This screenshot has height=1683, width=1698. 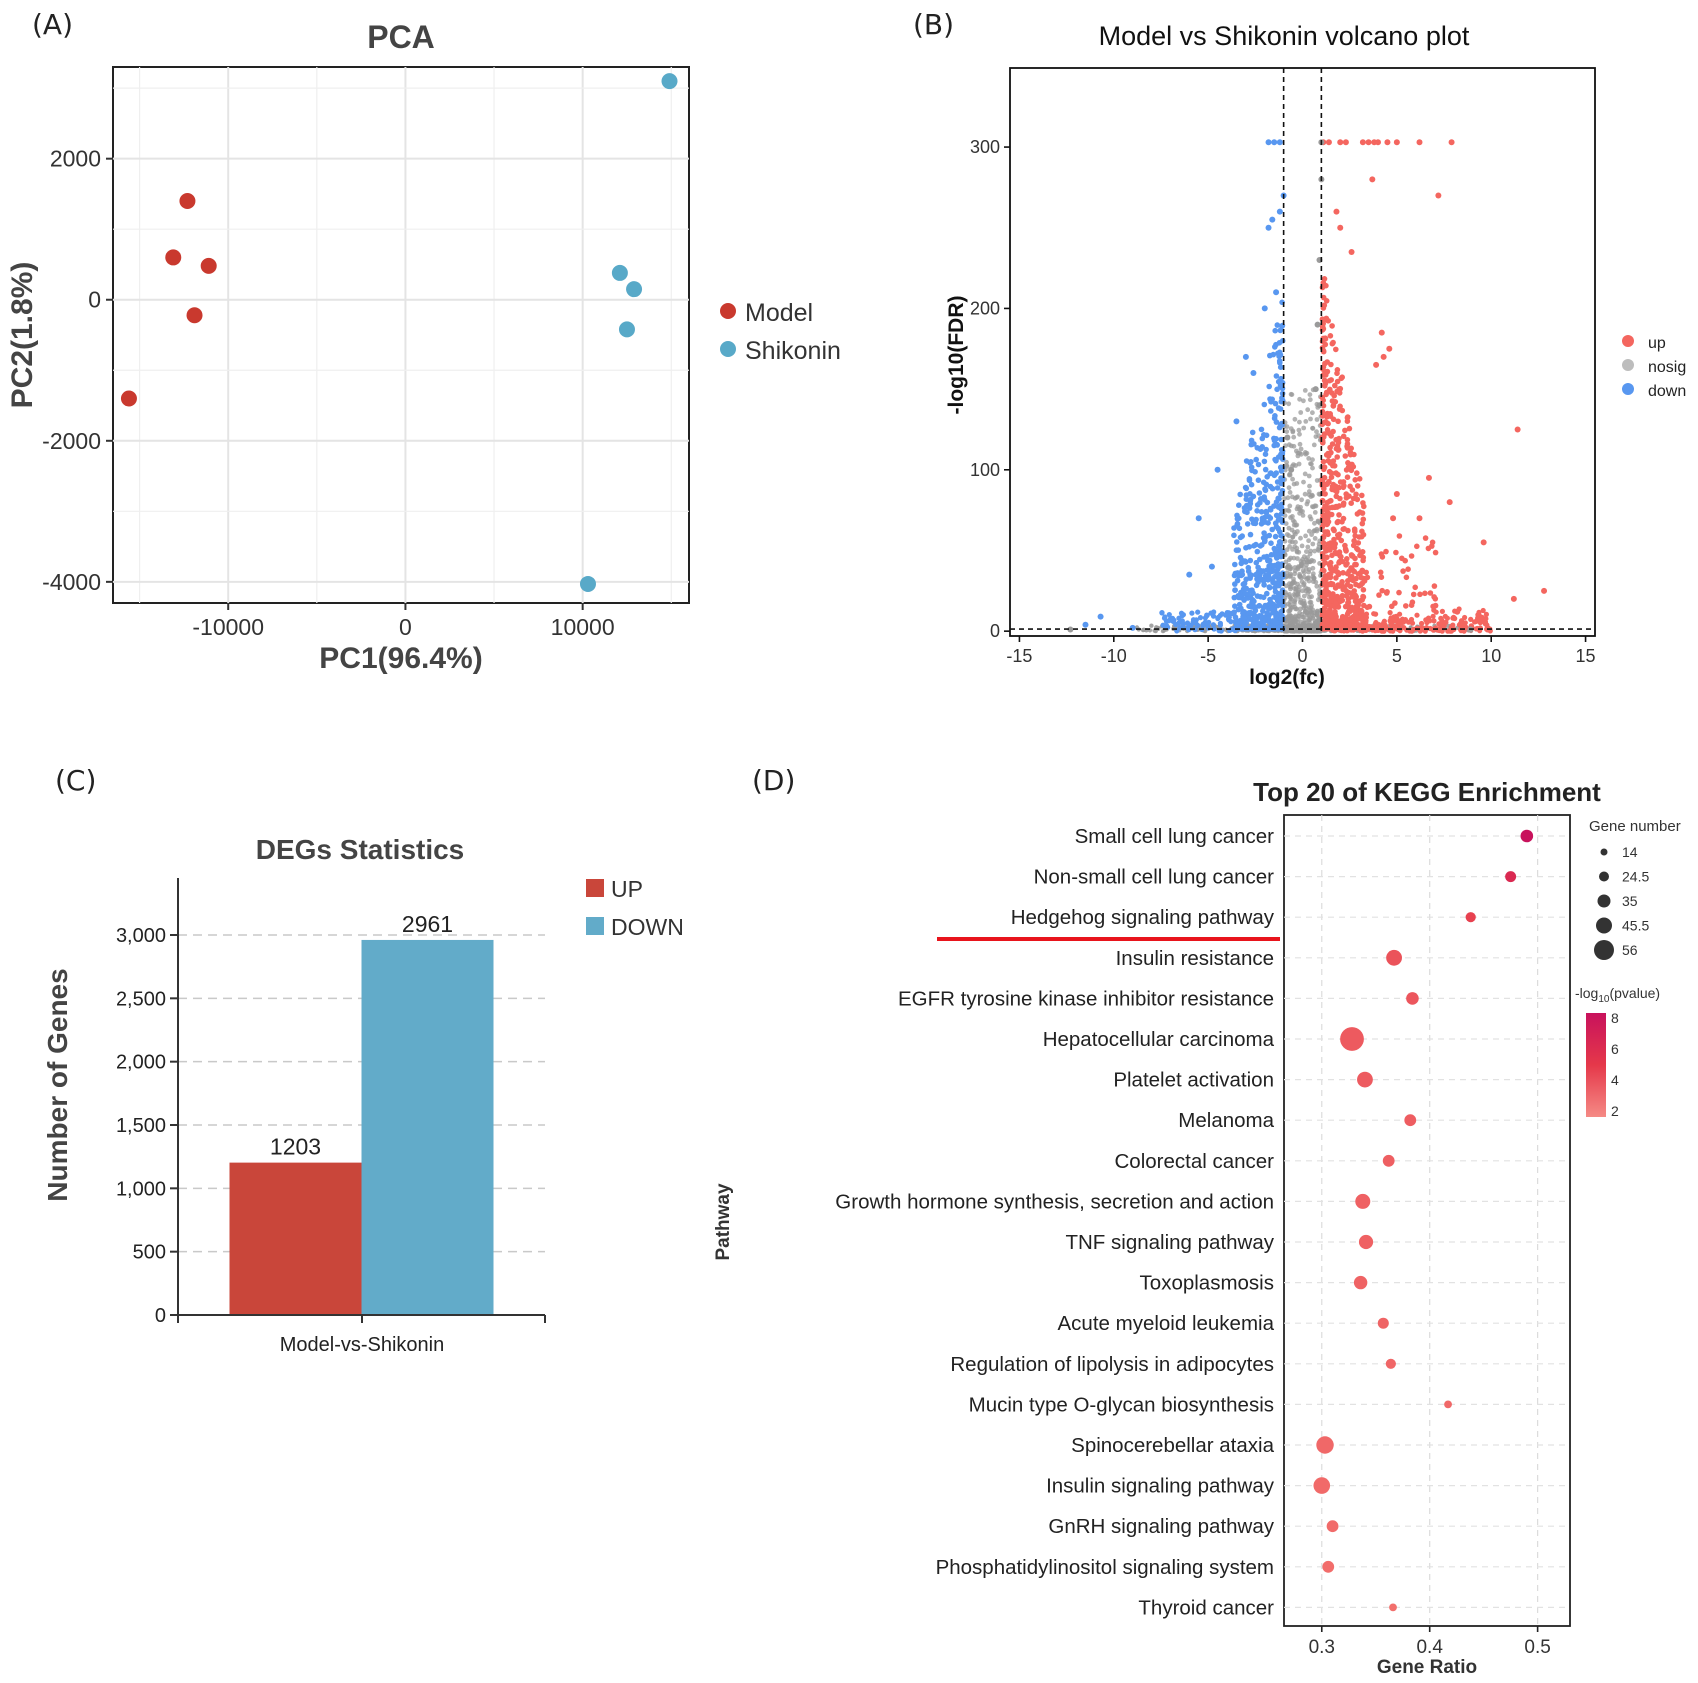 I want to click on size-legend-label: 24.5, so click(x=1635, y=877).